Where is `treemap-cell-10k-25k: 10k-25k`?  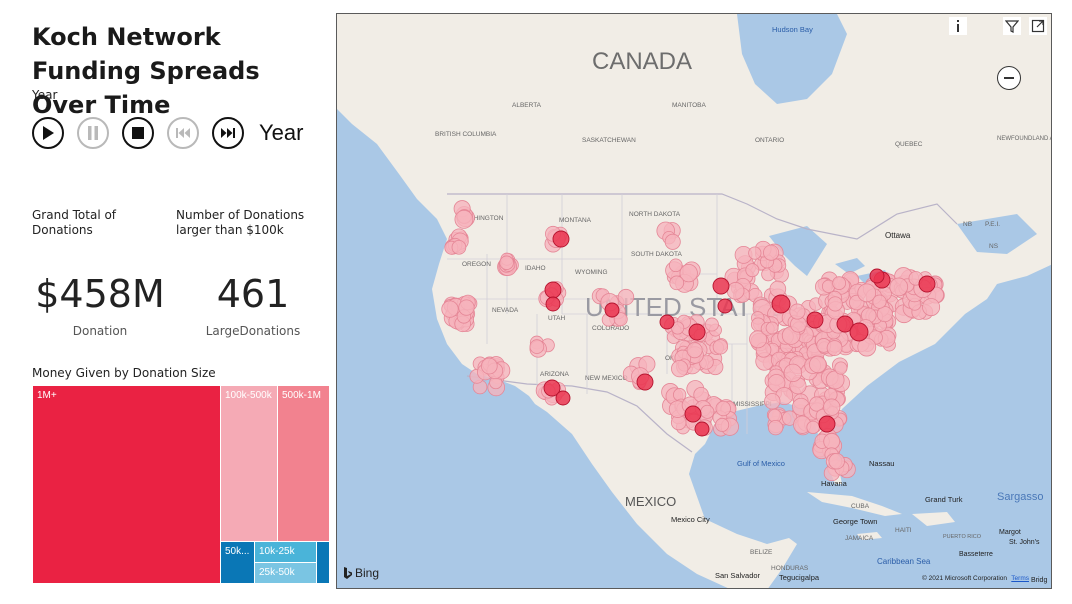 treemap-cell-10k-25k: 10k-25k is located at coordinates (285, 552).